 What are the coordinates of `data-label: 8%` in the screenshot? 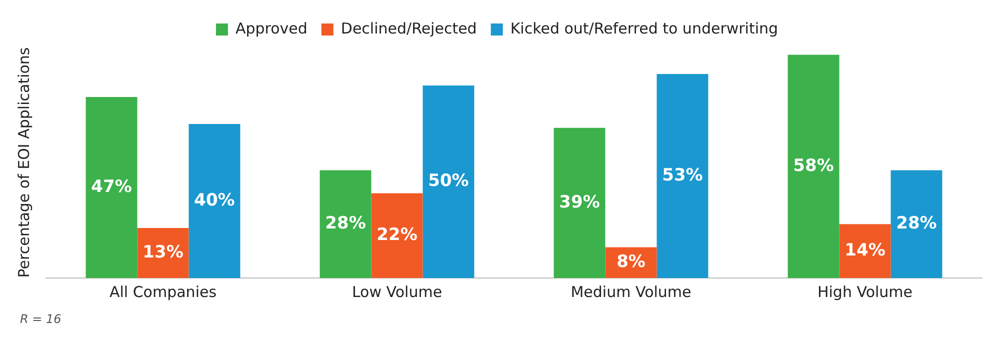 It's located at (631, 262).